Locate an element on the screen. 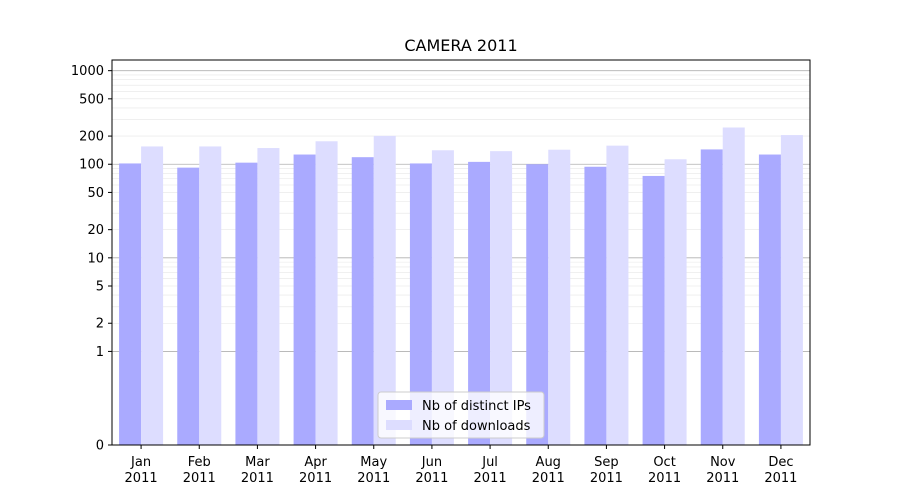 The height and width of the screenshot is (500, 900). legend-label: Nb of downloads is located at coordinates (476, 426).